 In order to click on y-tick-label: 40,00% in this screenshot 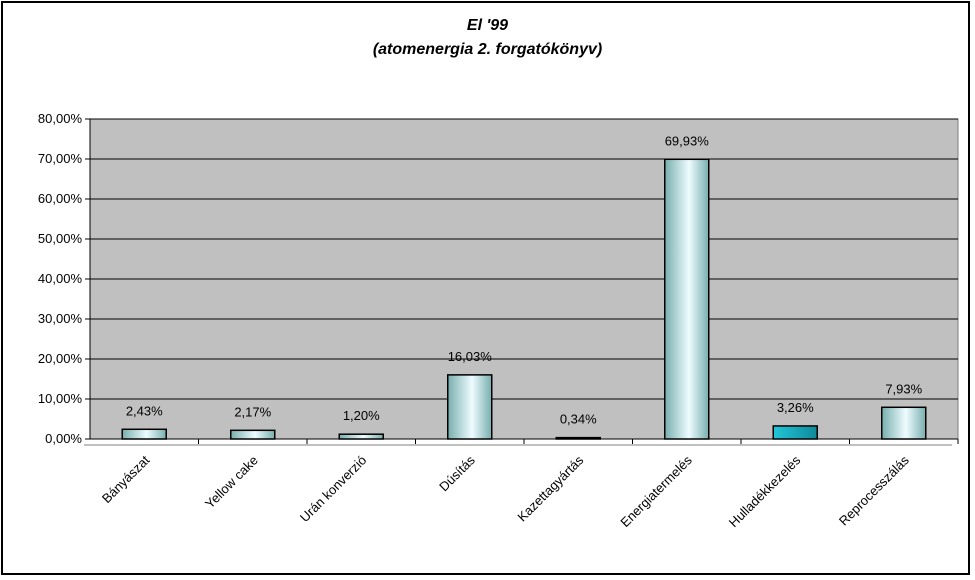, I will do `click(60, 278)`.